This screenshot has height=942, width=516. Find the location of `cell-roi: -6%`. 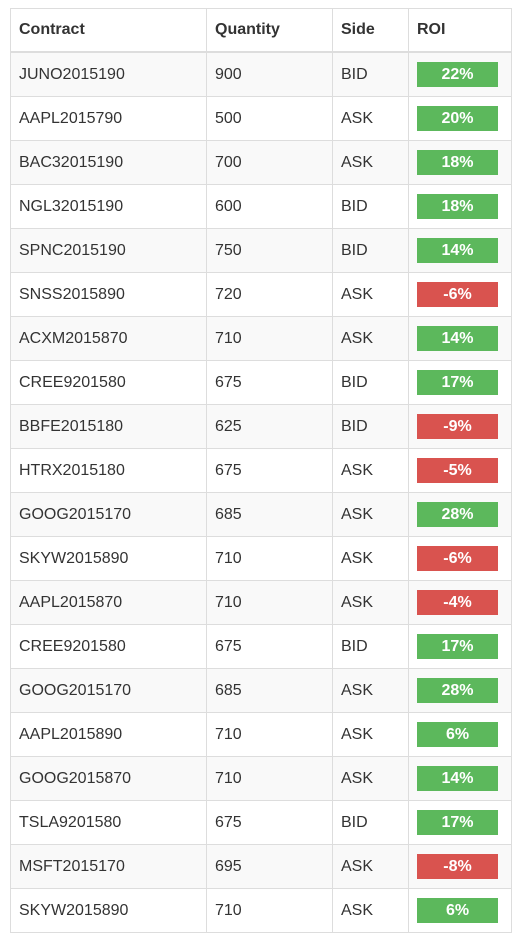

cell-roi: -6% is located at coordinates (460, 294).